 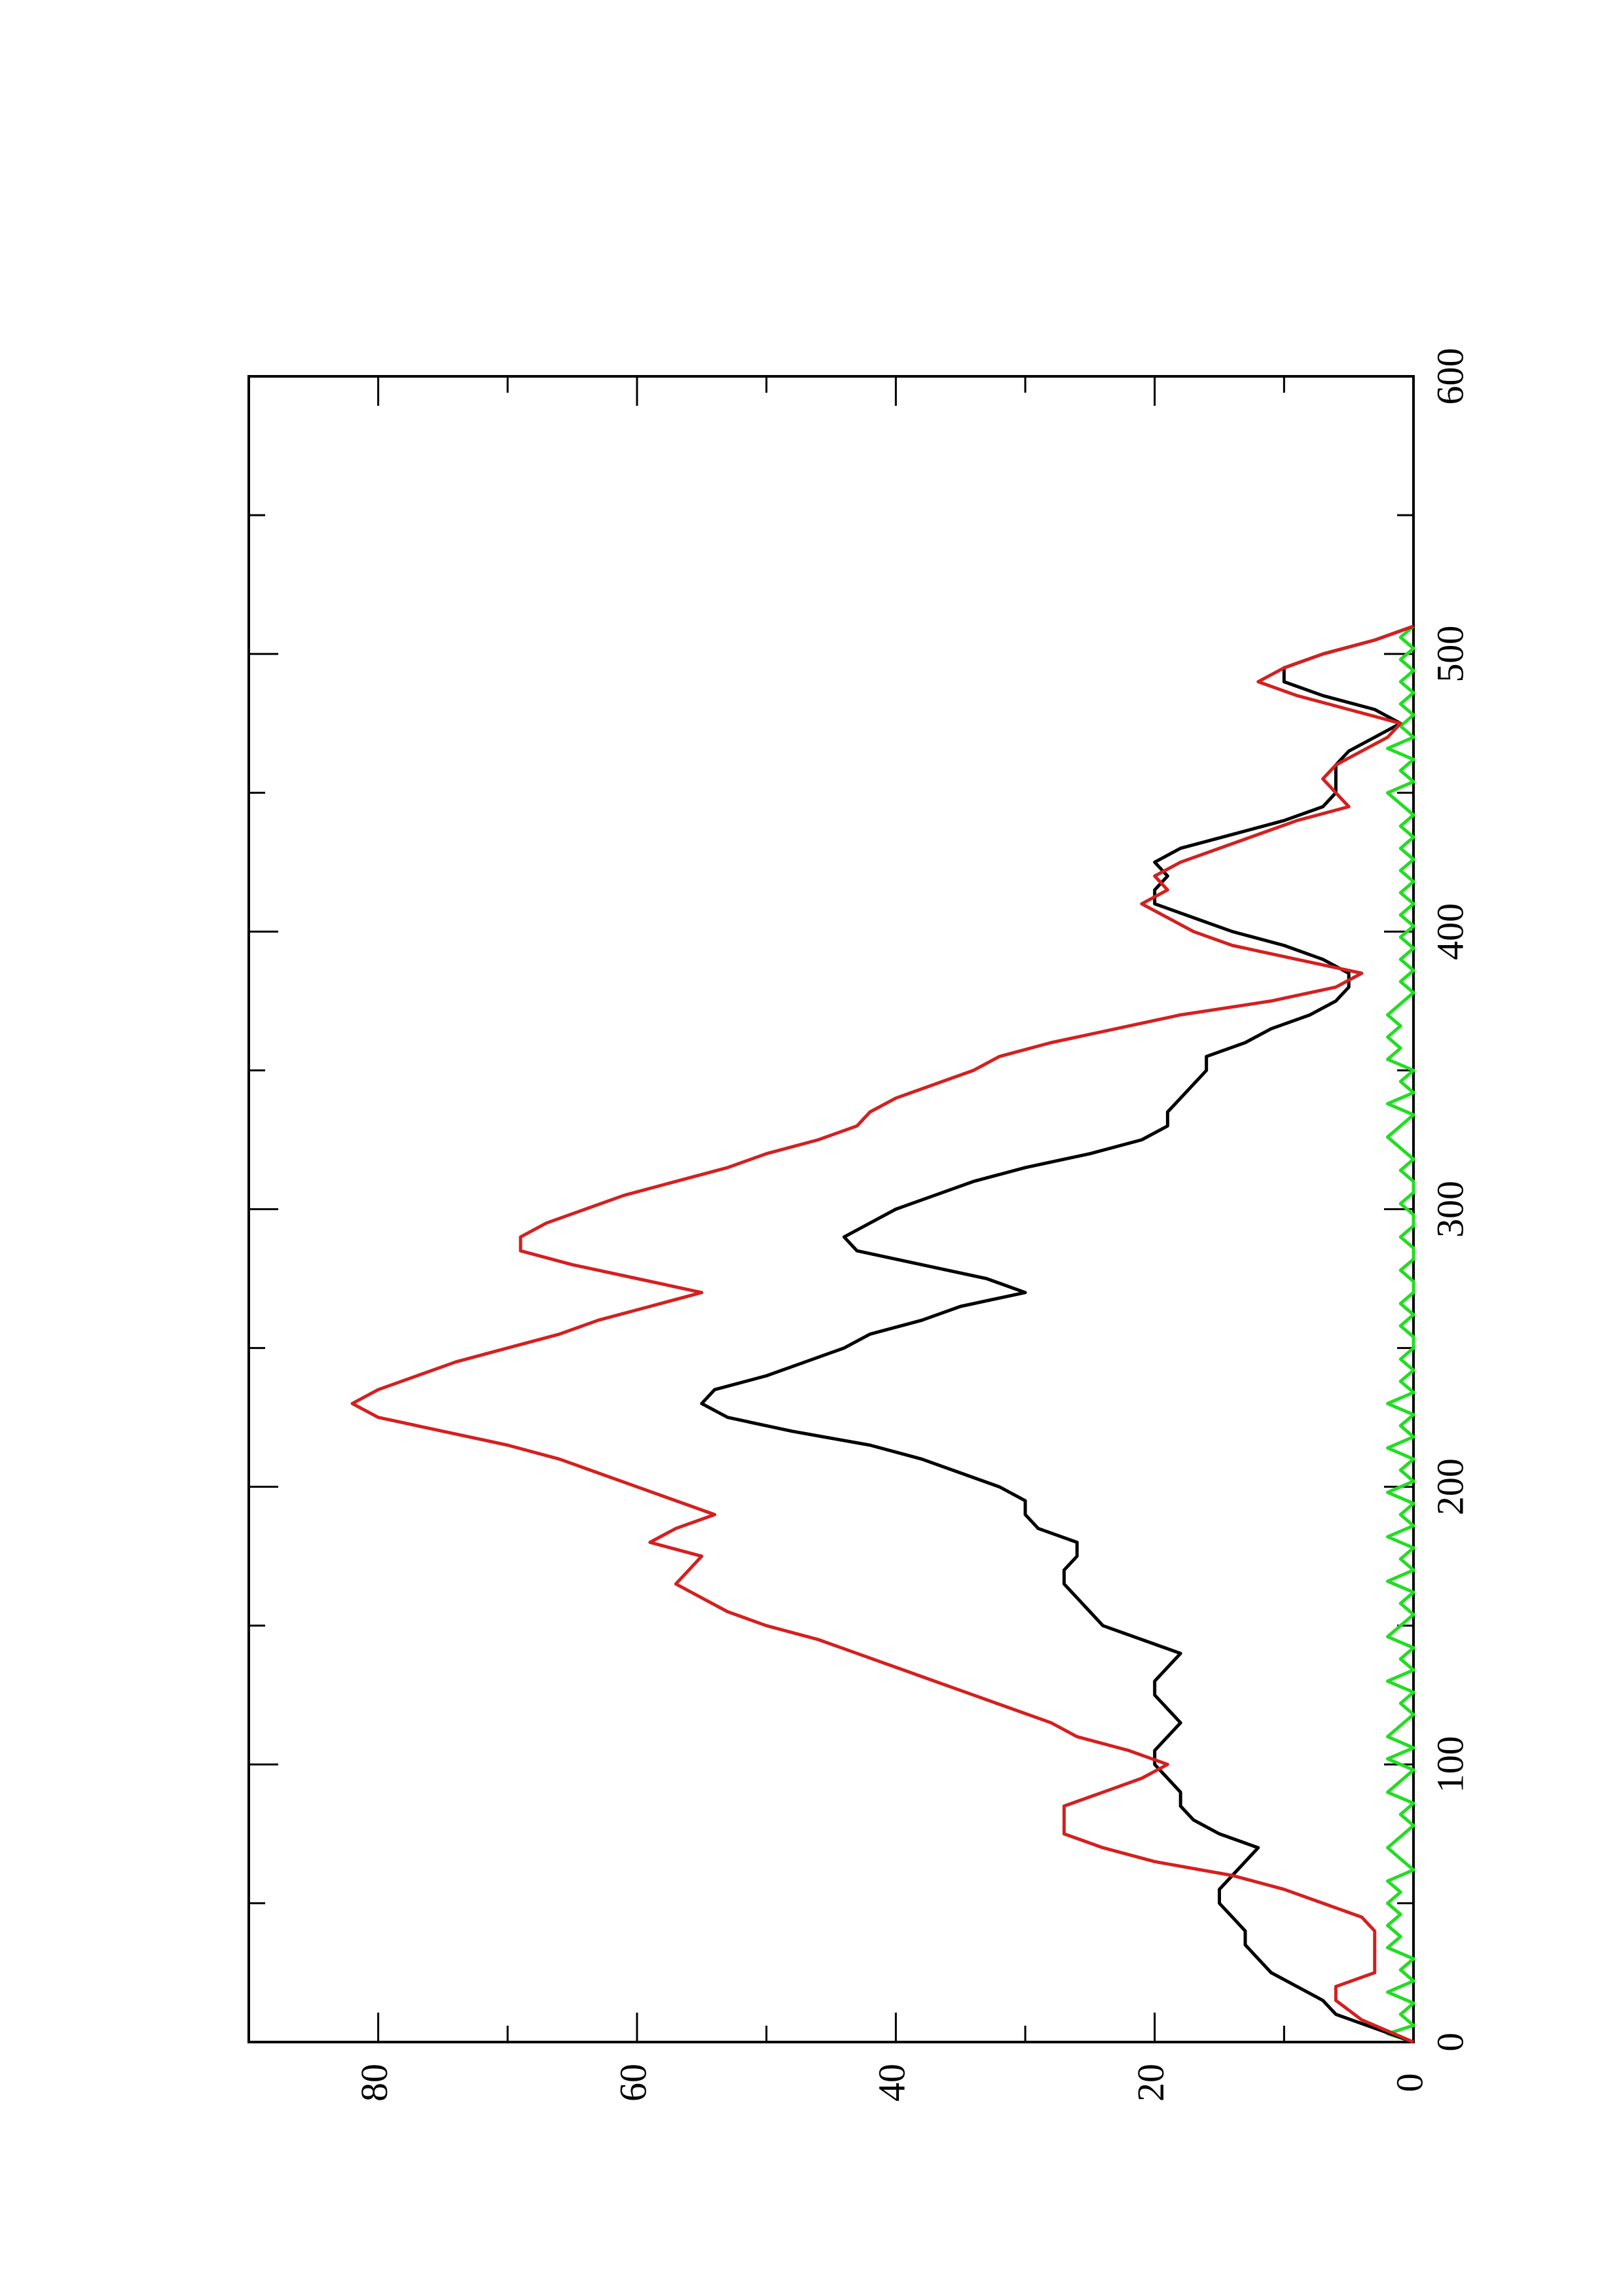 What do you see at coordinates (1450, 1764) in the screenshot?
I see `x-tick-label: 100` at bounding box center [1450, 1764].